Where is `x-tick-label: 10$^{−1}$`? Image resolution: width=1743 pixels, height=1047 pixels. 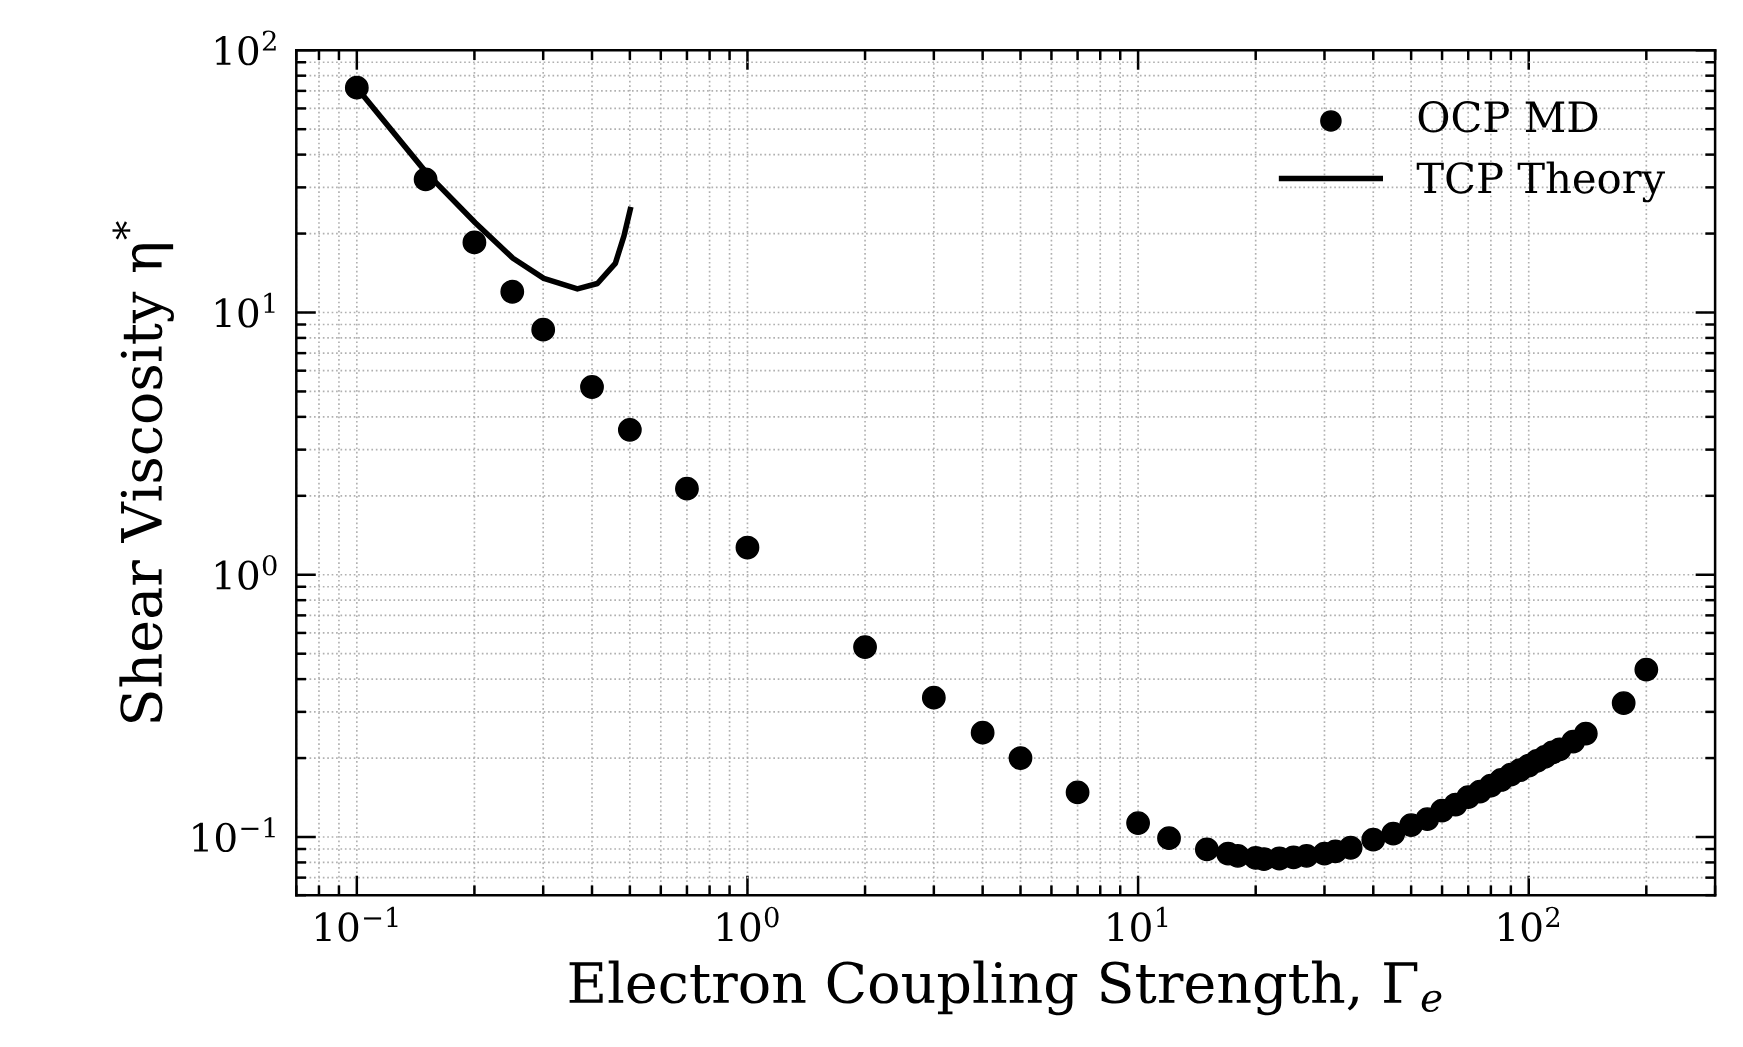
x-tick-label: 10$^{−1}$ is located at coordinates (357, 924).